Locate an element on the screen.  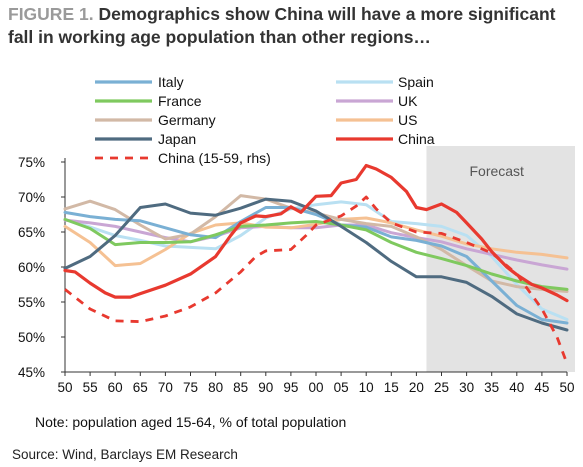
chart-source: Source: Wind, Barclays EM Research is located at coordinates (125, 454).